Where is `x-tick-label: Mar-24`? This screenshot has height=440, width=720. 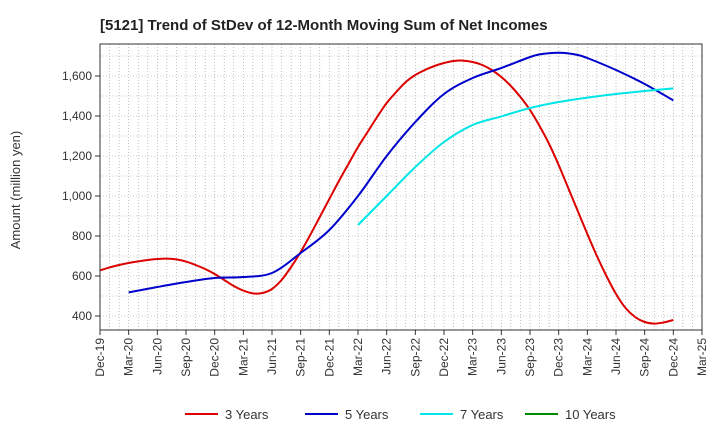
x-tick-label: Mar-24 is located at coordinates (587, 357).